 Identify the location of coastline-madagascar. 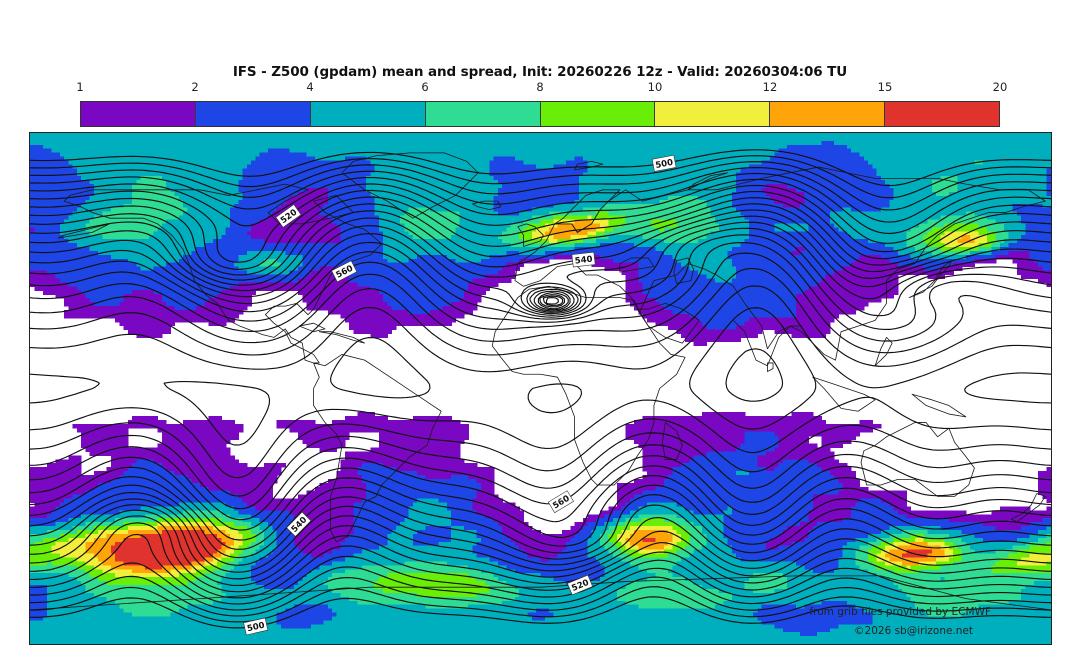
(672, 441).